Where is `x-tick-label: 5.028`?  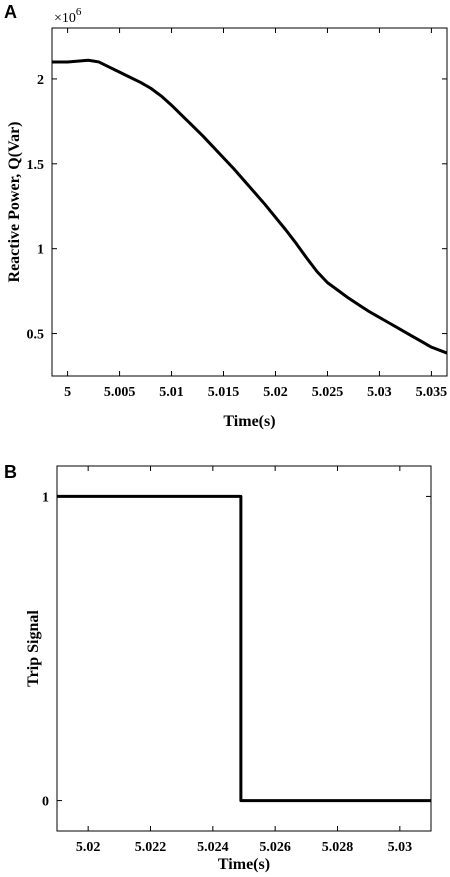
x-tick-label: 5.028 is located at coordinates (338, 847).